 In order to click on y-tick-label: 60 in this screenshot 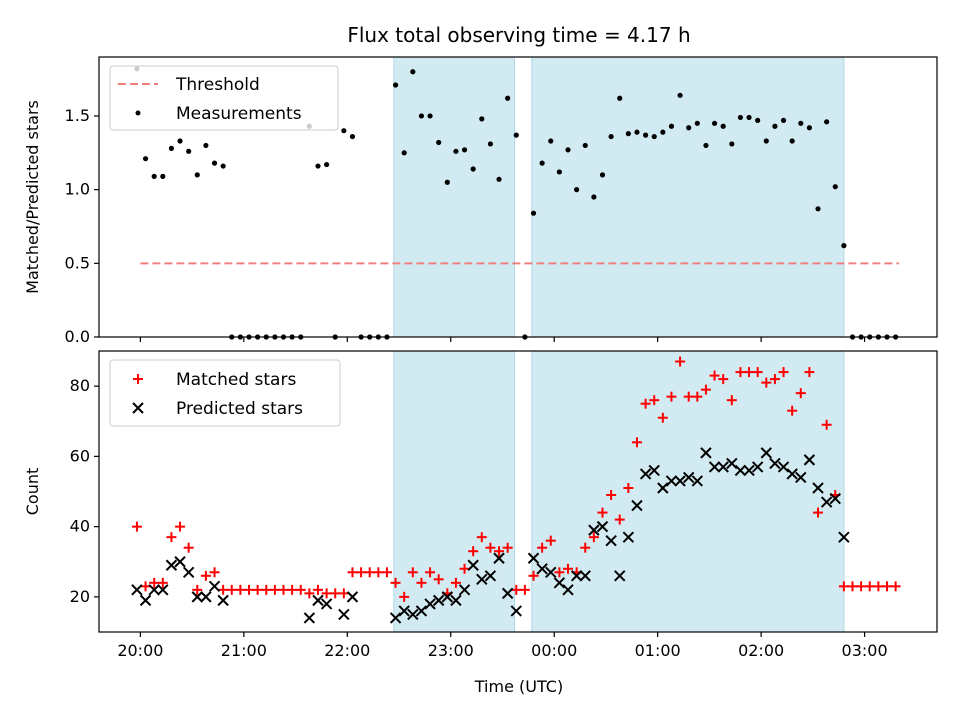, I will do `click(80, 455)`.